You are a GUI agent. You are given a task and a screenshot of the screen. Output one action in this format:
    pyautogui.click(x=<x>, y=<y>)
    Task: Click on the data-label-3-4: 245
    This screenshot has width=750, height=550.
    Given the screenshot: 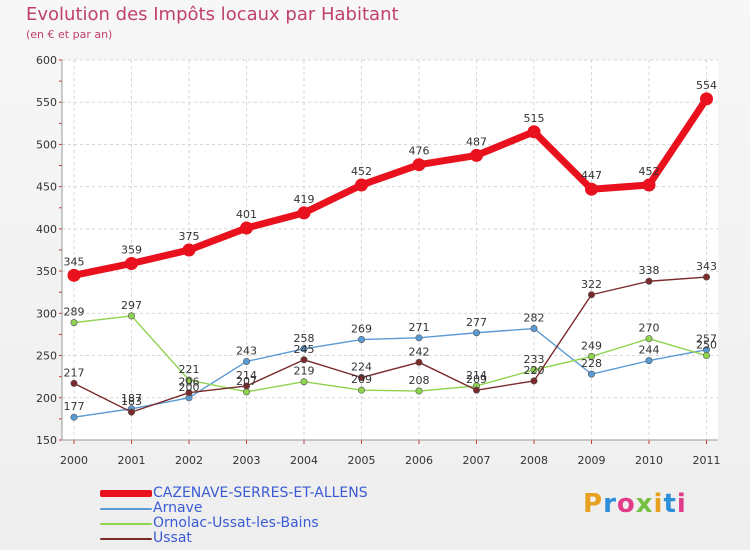 What is the action you would take?
    pyautogui.click(x=304, y=349)
    